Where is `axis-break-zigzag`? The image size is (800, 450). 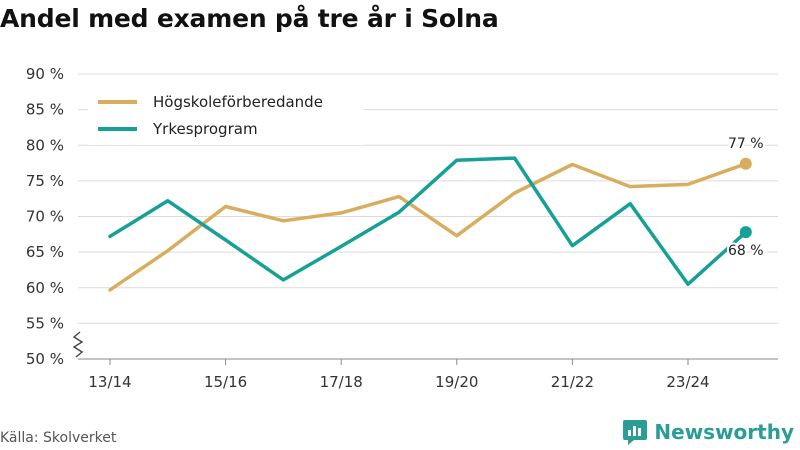 axis-break-zigzag is located at coordinates (78, 344).